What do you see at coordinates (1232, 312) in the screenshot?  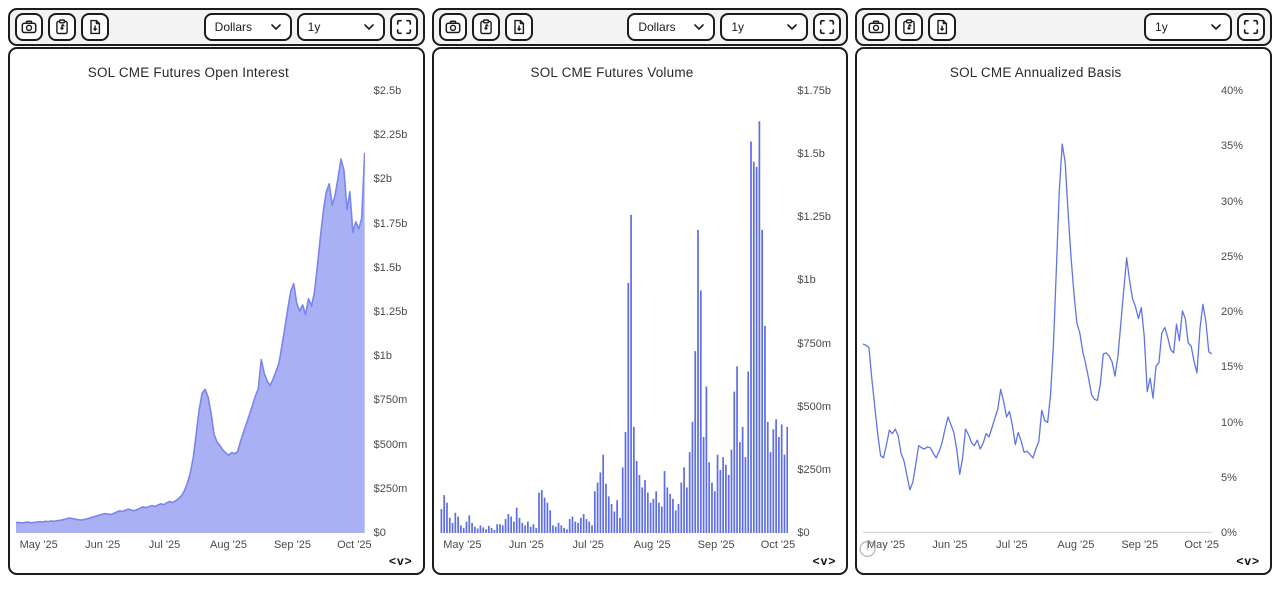 I see `y-tick-label: 20%` at bounding box center [1232, 312].